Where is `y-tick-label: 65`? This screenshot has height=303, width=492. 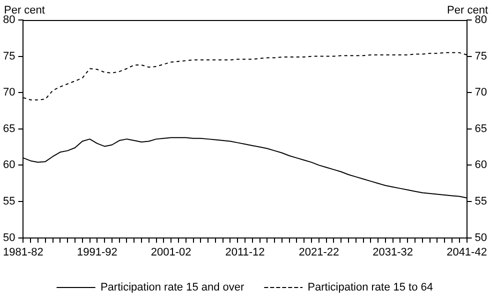
y-tick-label: 65 is located at coordinates (9, 128).